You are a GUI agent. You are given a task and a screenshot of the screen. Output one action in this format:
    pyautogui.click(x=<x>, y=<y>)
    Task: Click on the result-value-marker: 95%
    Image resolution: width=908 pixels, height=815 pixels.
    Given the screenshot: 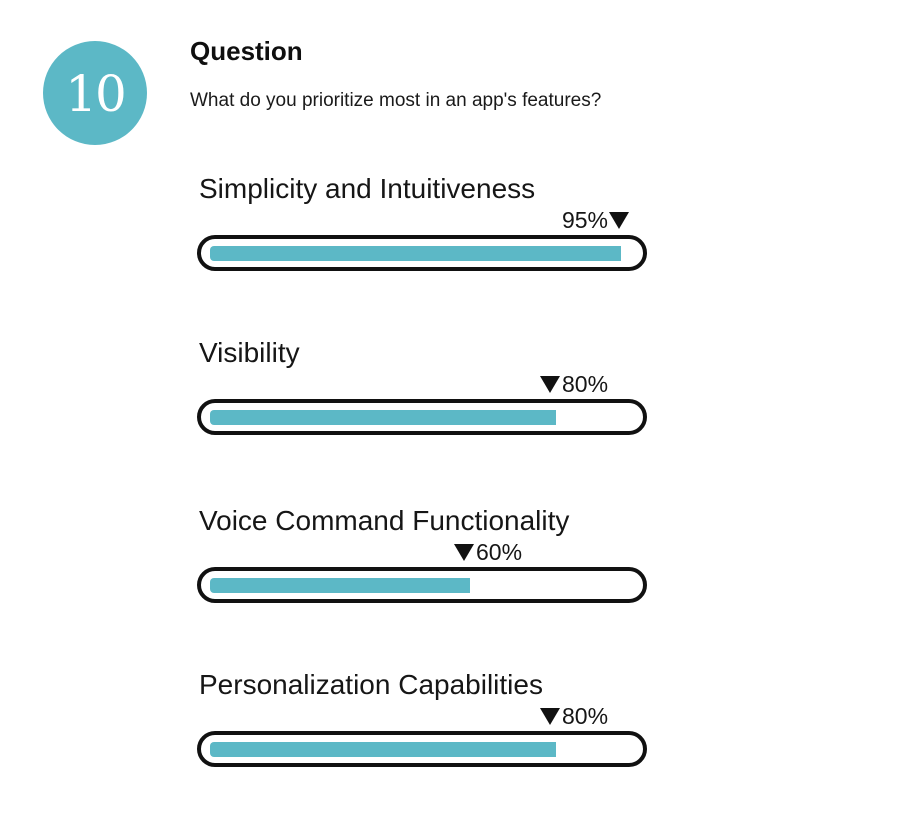 What is the action you would take?
    pyautogui.click(x=595, y=220)
    